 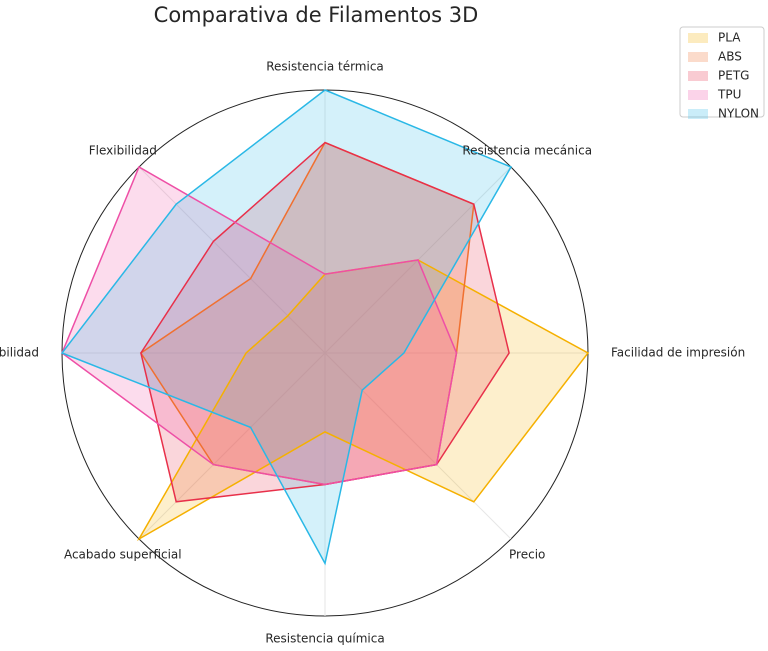 I want to click on legend-label: NYLON, so click(x=738, y=114).